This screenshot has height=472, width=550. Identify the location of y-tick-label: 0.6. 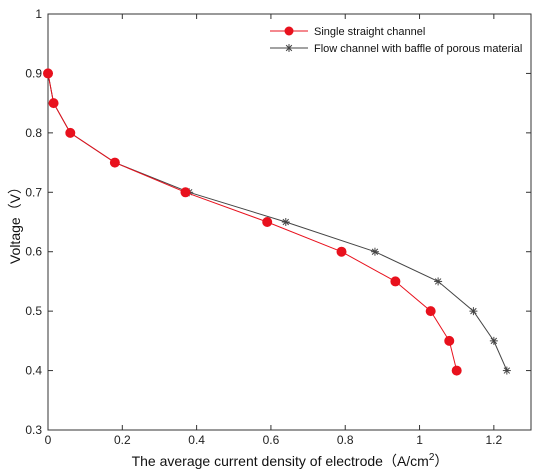
(33, 252).